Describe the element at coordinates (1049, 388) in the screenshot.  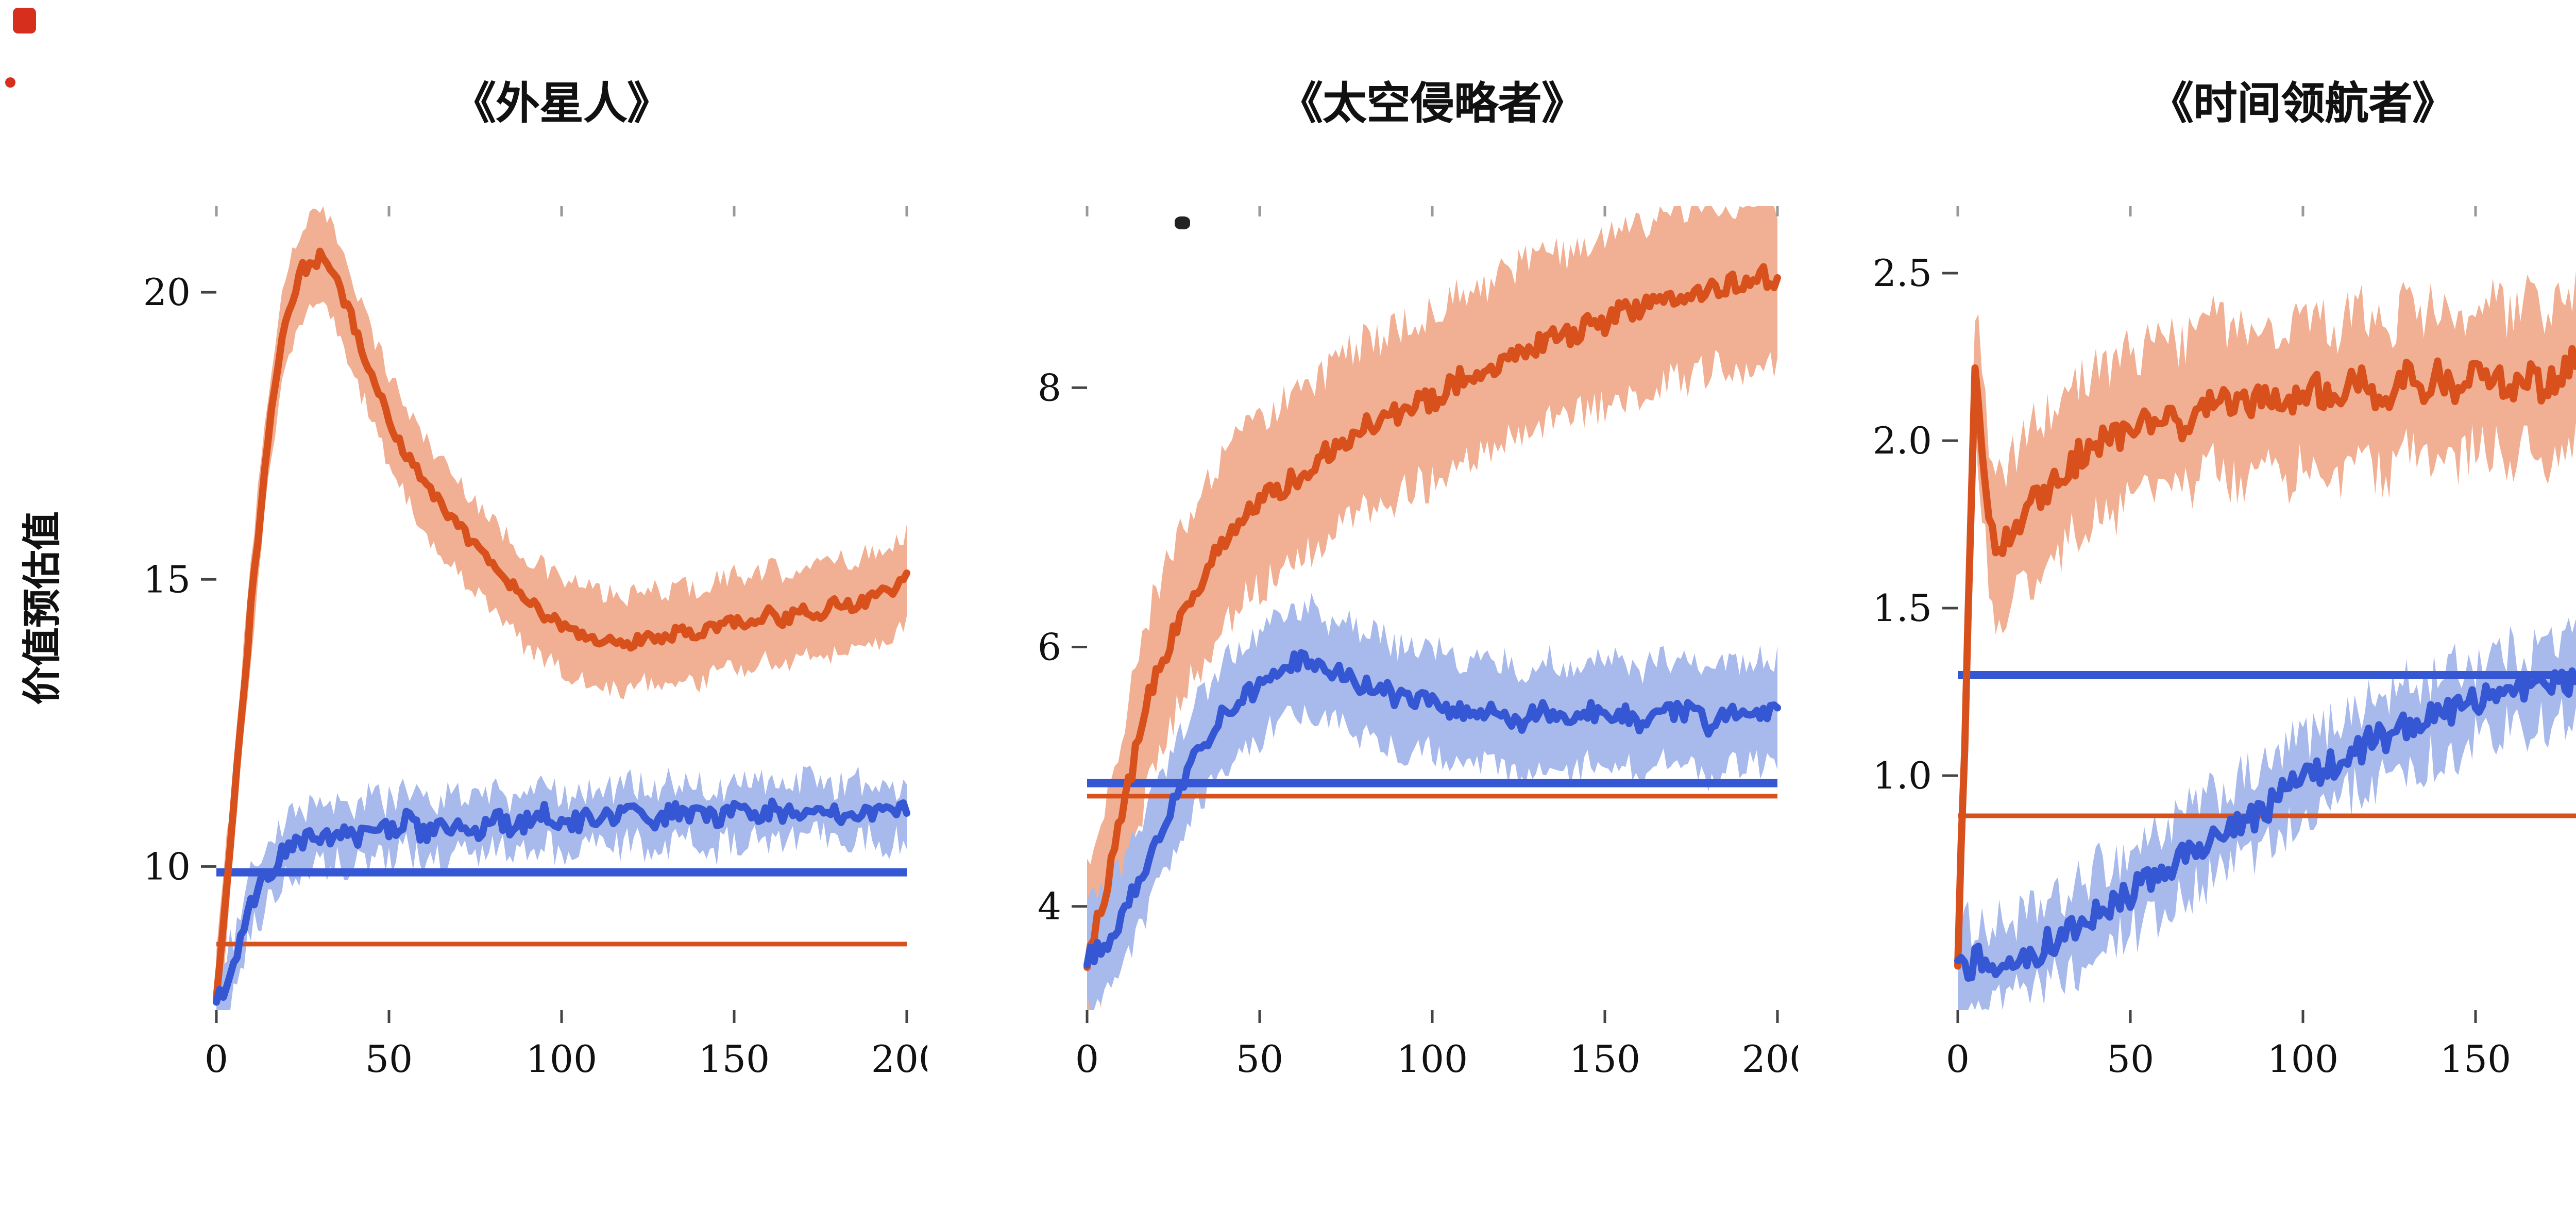
I see `svg-text: 8` at that location.